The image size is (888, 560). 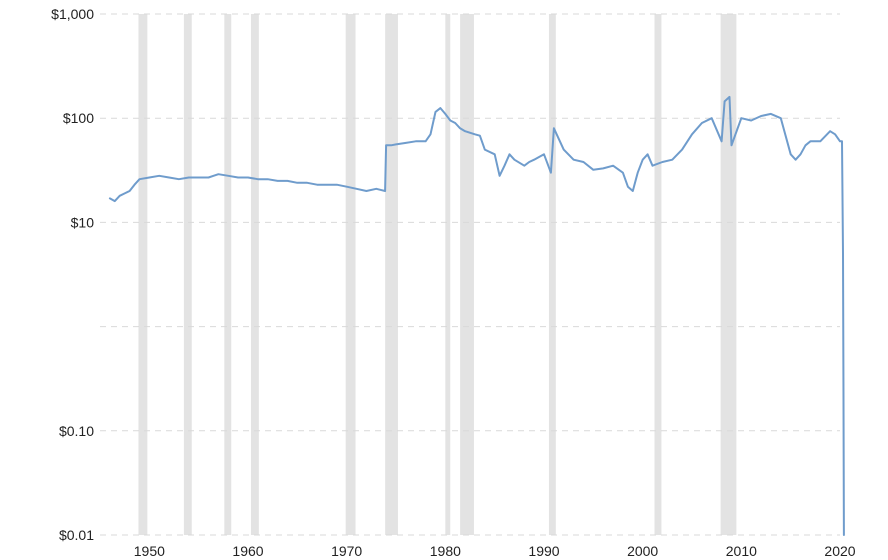 What do you see at coordinates (83, 222) in the screenshot?
I see `y-tick-label: $10` at bounding box center [83, 222].